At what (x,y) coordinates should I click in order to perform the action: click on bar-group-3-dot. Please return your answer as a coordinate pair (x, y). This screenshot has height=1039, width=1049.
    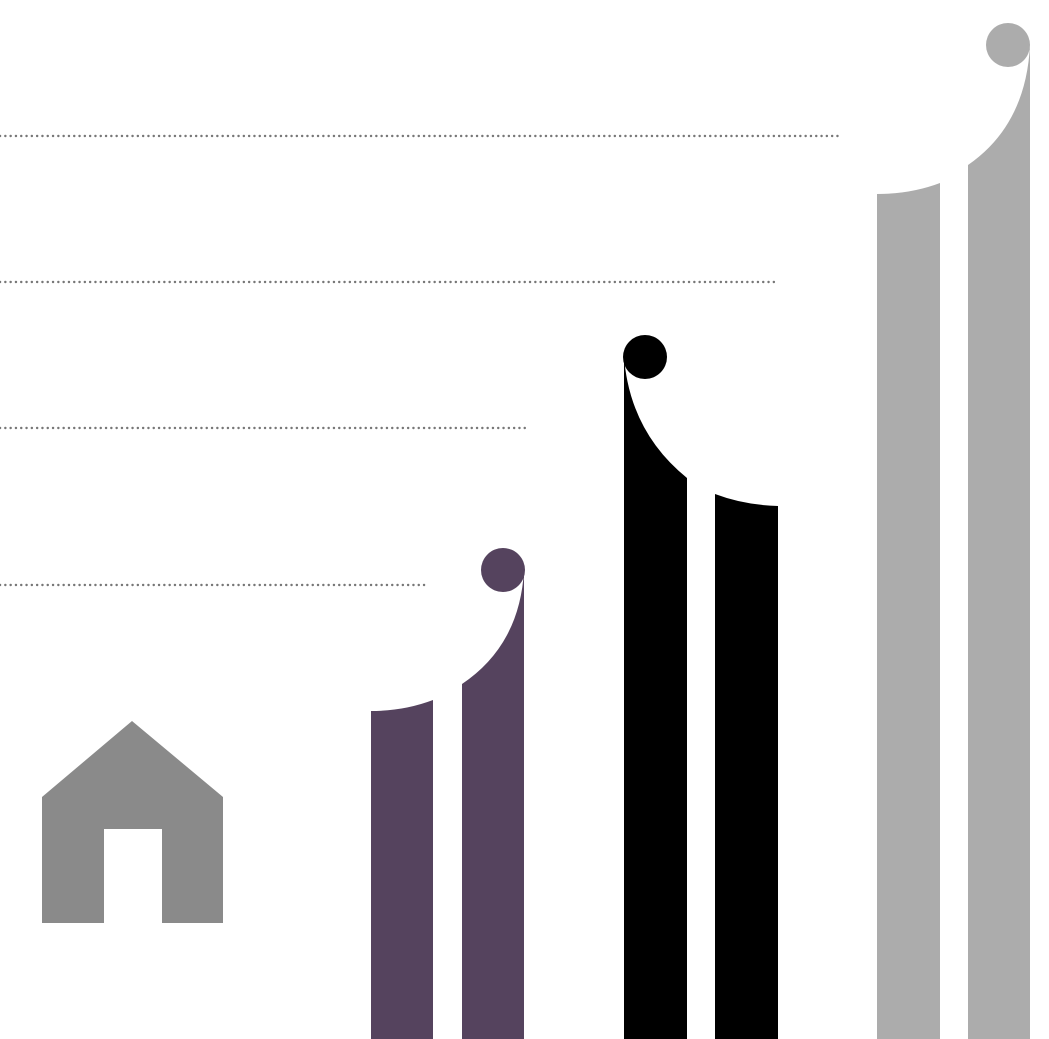
    Looking at the image, I should click on (1008, 45).